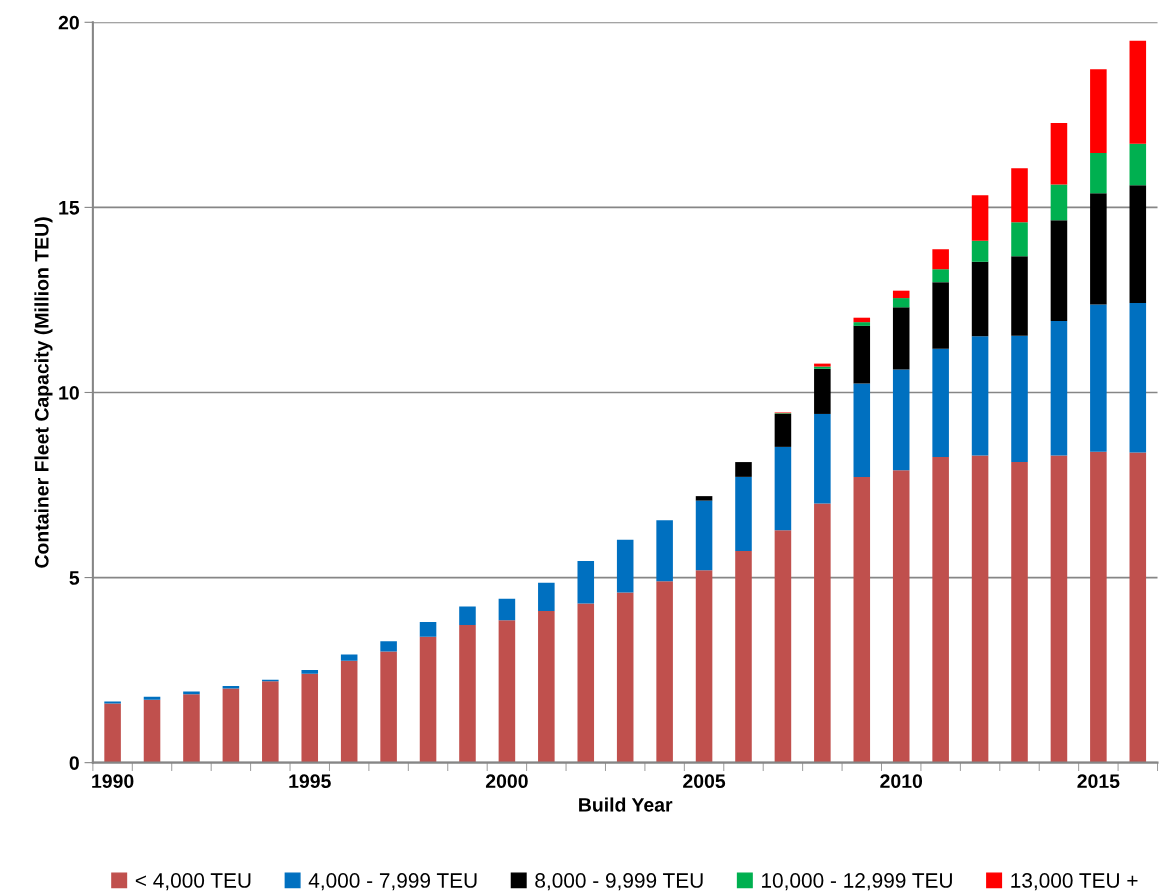 This screenshot has height=892, width=1161. What do you see at coordinates (619, 882) in the screenshot?
I see `legend-label: 8,000 - 9,999 TEU` at bounding box center [619, 882].